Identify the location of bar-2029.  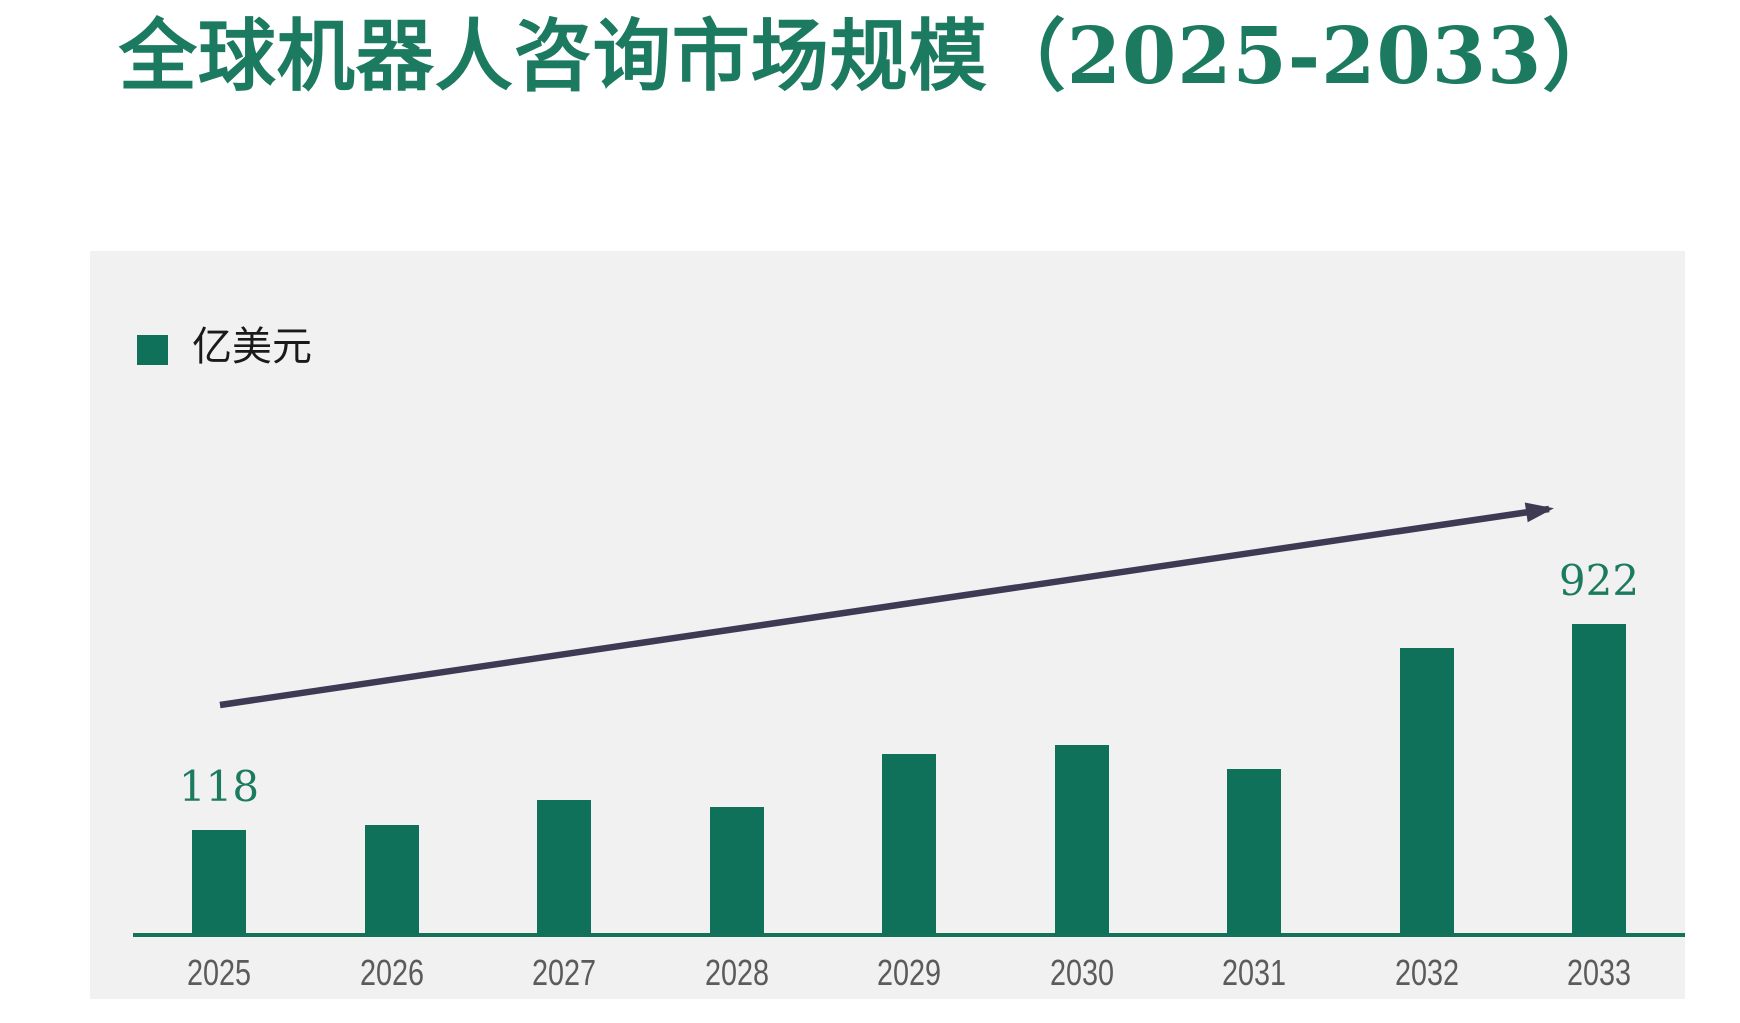
(909, 844).